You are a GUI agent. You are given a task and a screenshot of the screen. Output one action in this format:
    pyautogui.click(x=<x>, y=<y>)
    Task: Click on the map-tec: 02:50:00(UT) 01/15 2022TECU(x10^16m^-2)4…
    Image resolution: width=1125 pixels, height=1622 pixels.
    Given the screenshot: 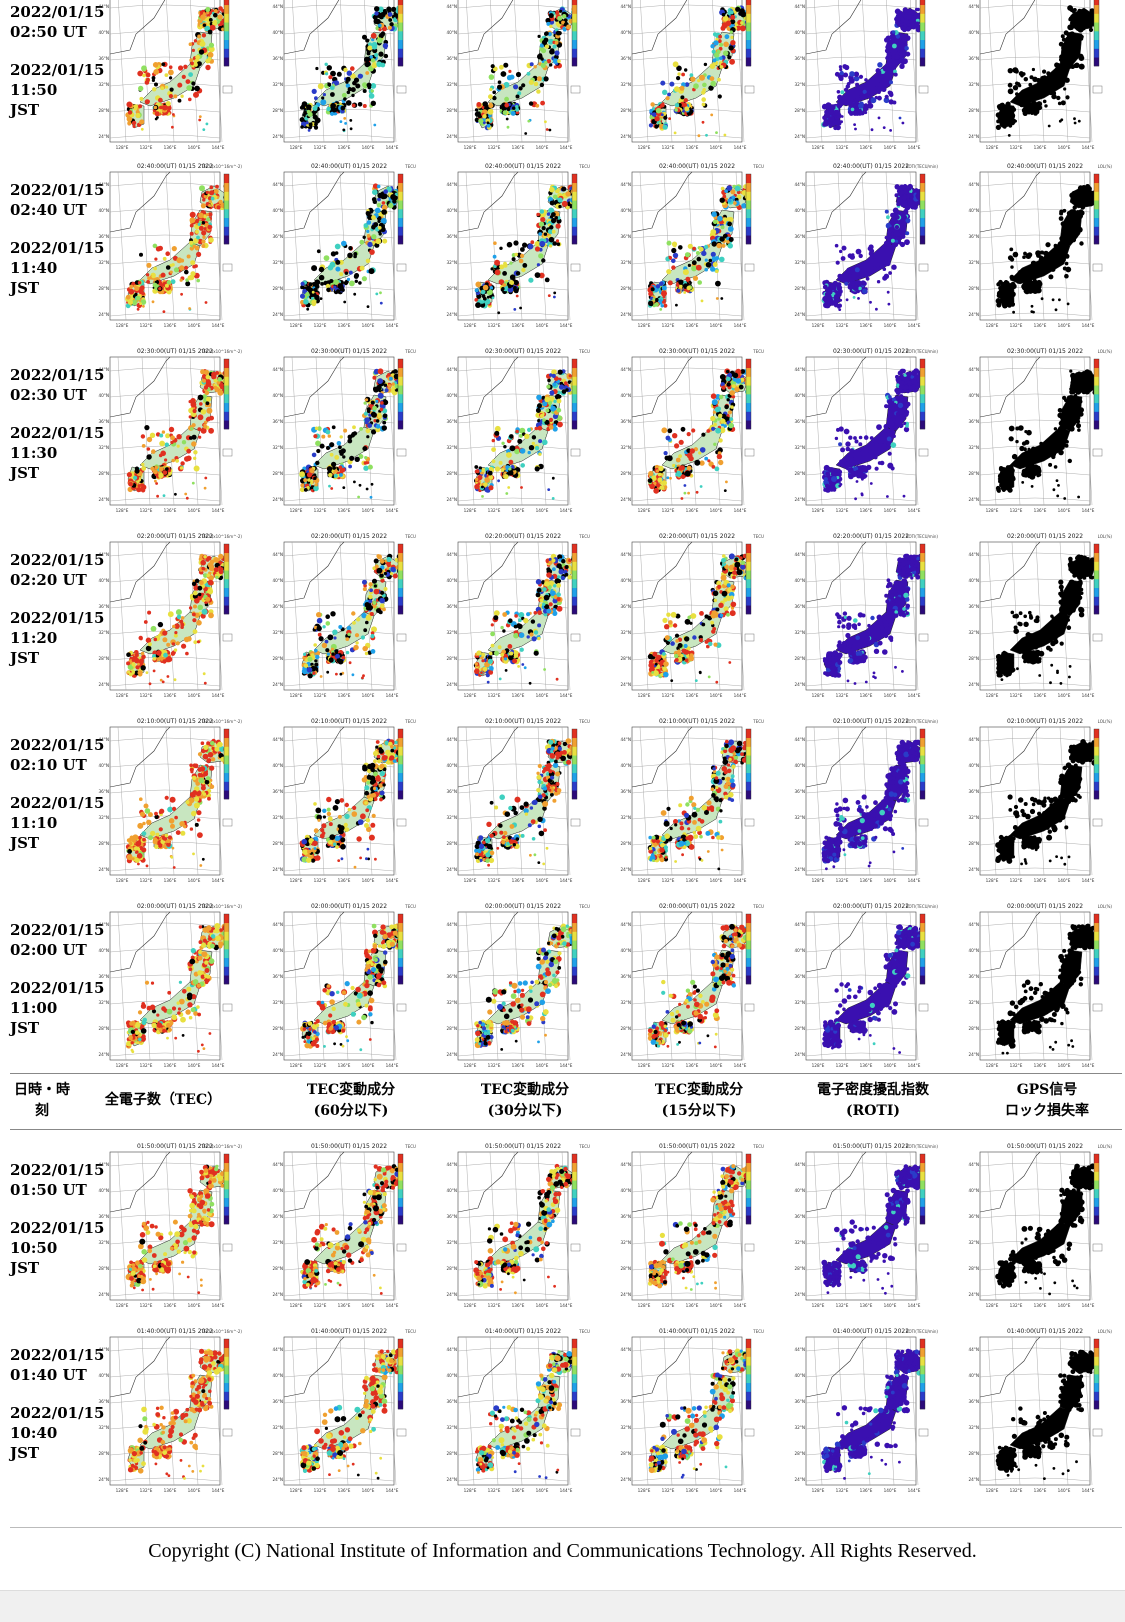 What is the action you would take?
    pyautogui.click(x=175, y=80)
    